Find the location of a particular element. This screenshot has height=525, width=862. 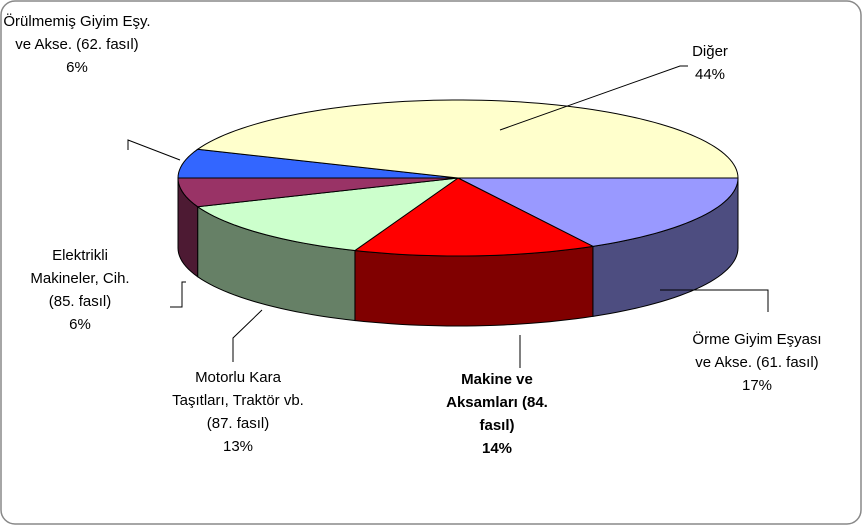

label-value: 17% is located at coordinates (757, 385).